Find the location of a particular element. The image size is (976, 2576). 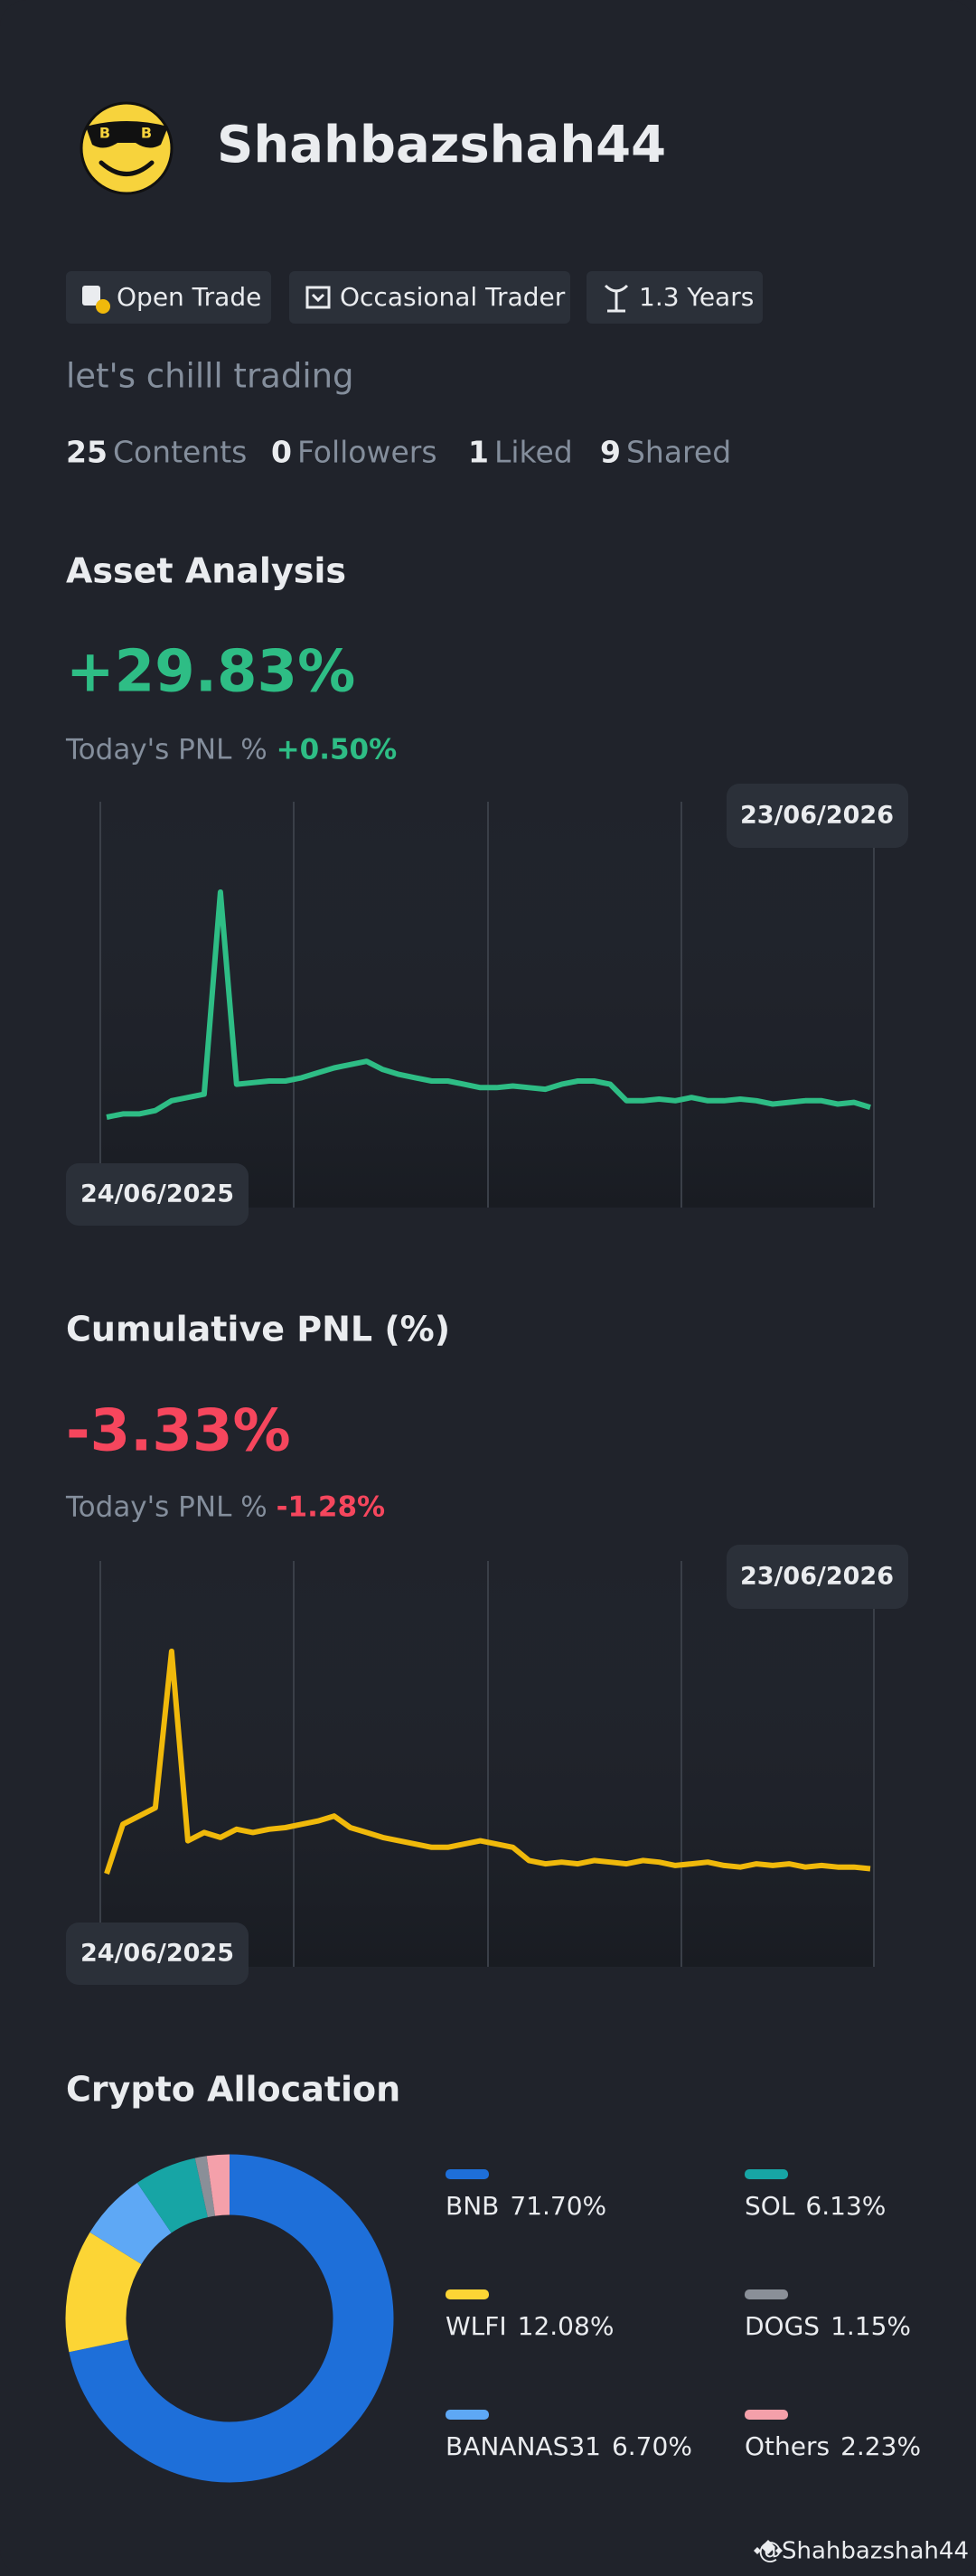

watermark: @Shahbazshah44 is located at coordinates (861, 2551).